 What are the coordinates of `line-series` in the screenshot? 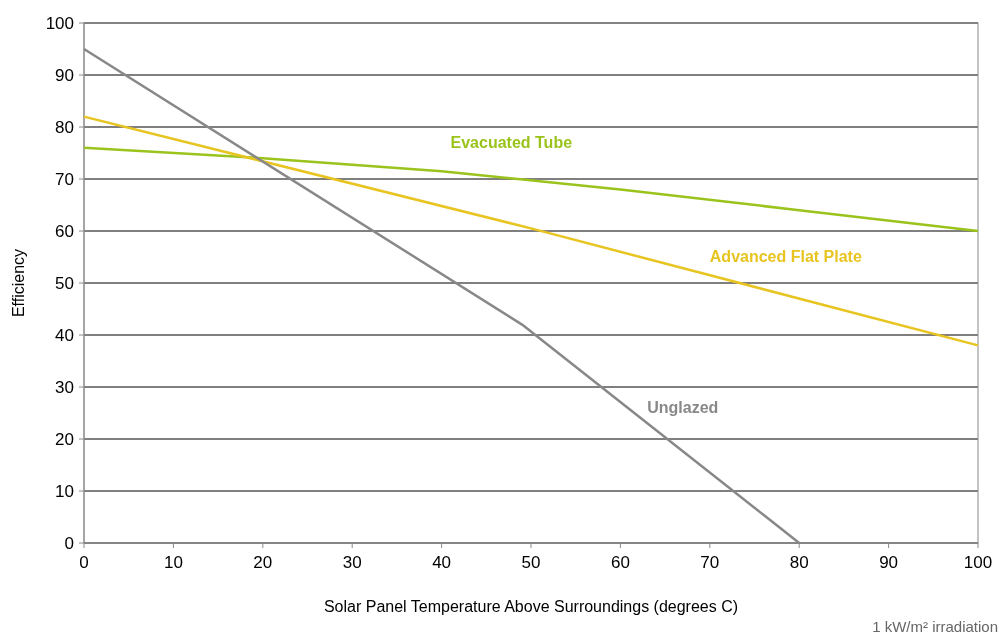 It's located at (531, 189).